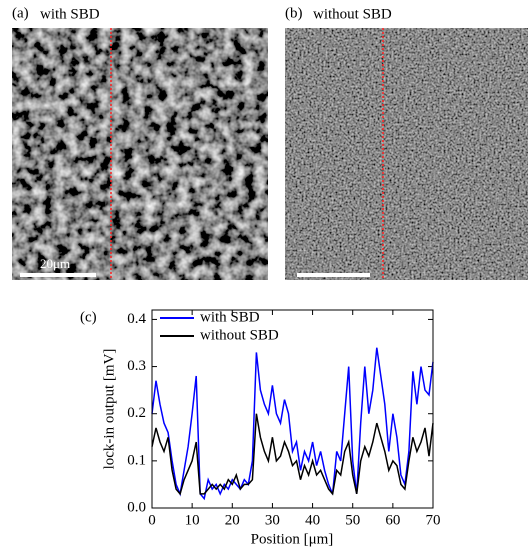 This screenshot has width=530, height=550. Describe the element at coordinates (294, 13) in the screenshot. I see `panel-label: (b)` at that location.